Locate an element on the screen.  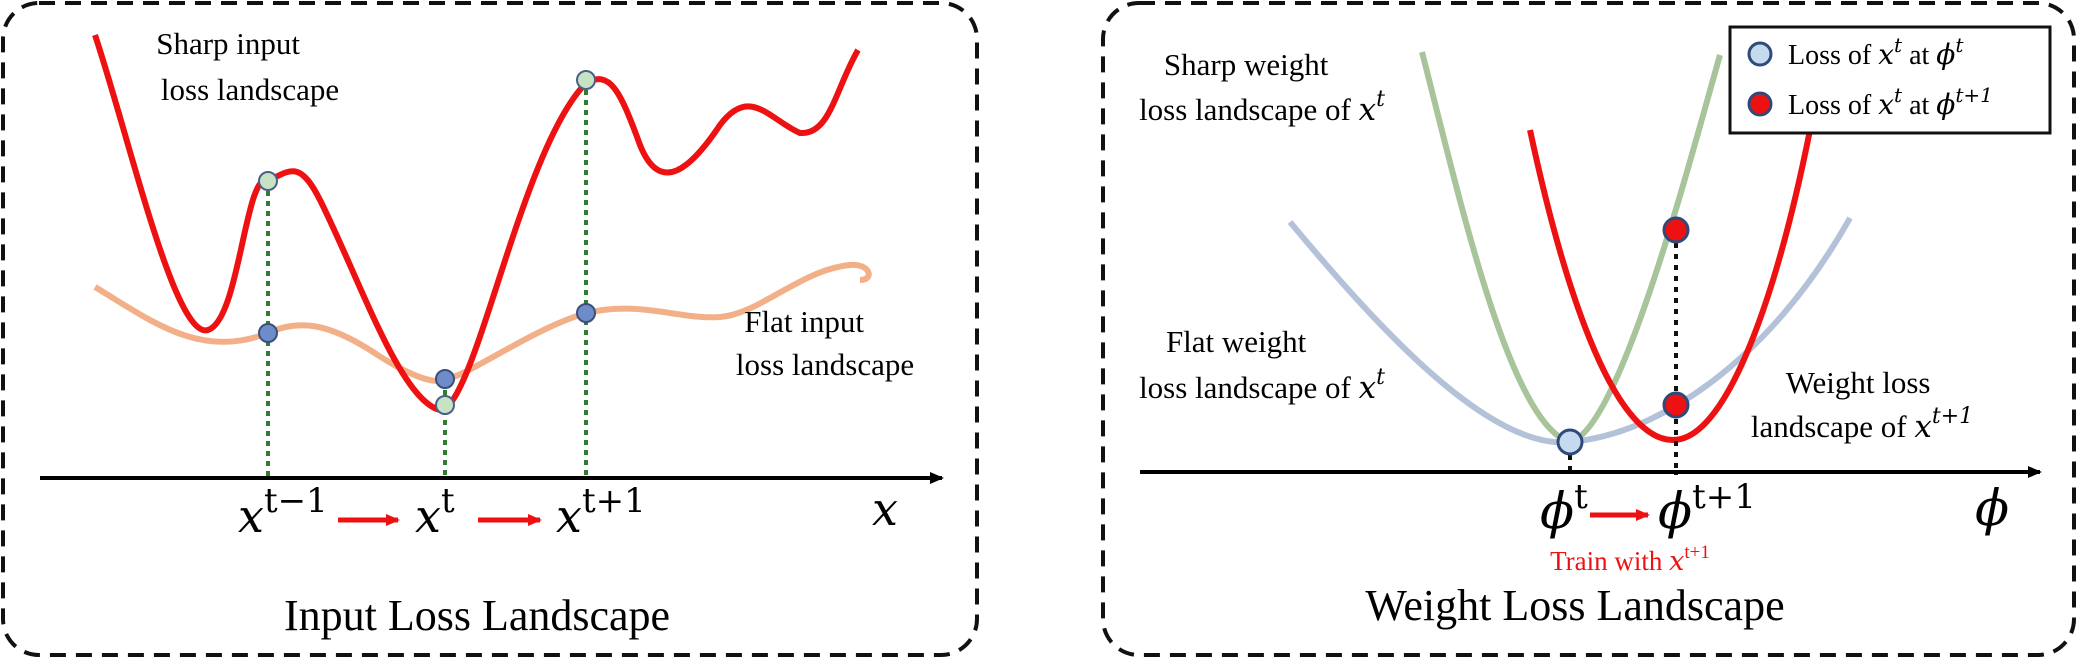
weight-axis-var: ϕ is located at coordinates (1992, 508).